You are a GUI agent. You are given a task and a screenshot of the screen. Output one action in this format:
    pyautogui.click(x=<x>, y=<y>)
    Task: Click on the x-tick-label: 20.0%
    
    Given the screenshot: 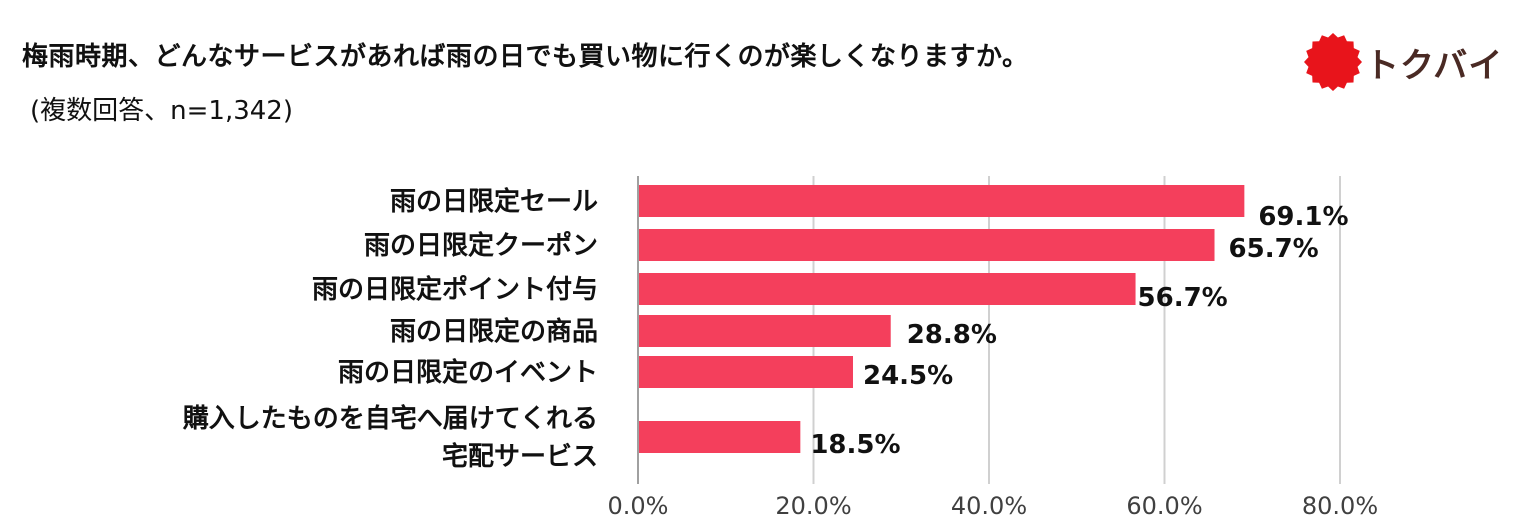 What is the action you would take?
    pyautogui.click(x=813, y=506)
    